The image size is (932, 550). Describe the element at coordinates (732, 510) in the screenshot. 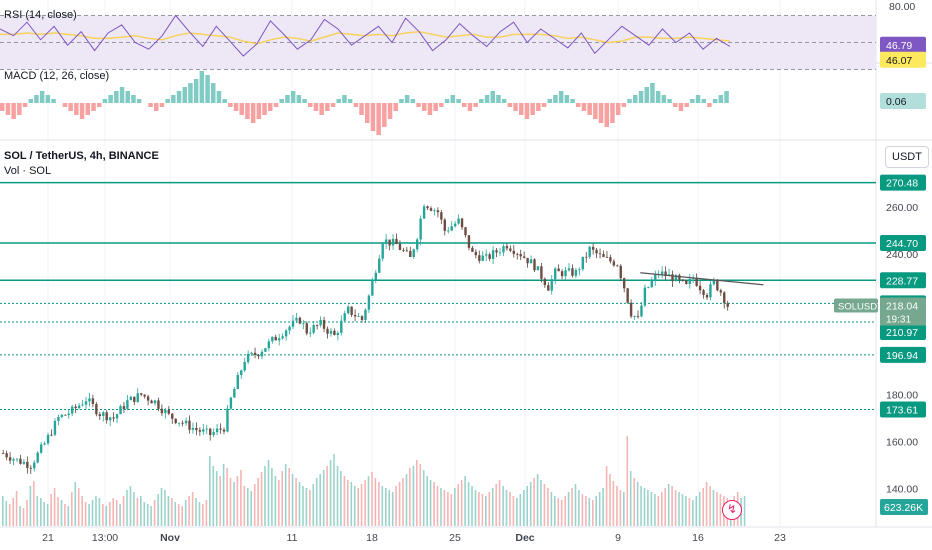

I see `flash-icon: ↯` at that location.